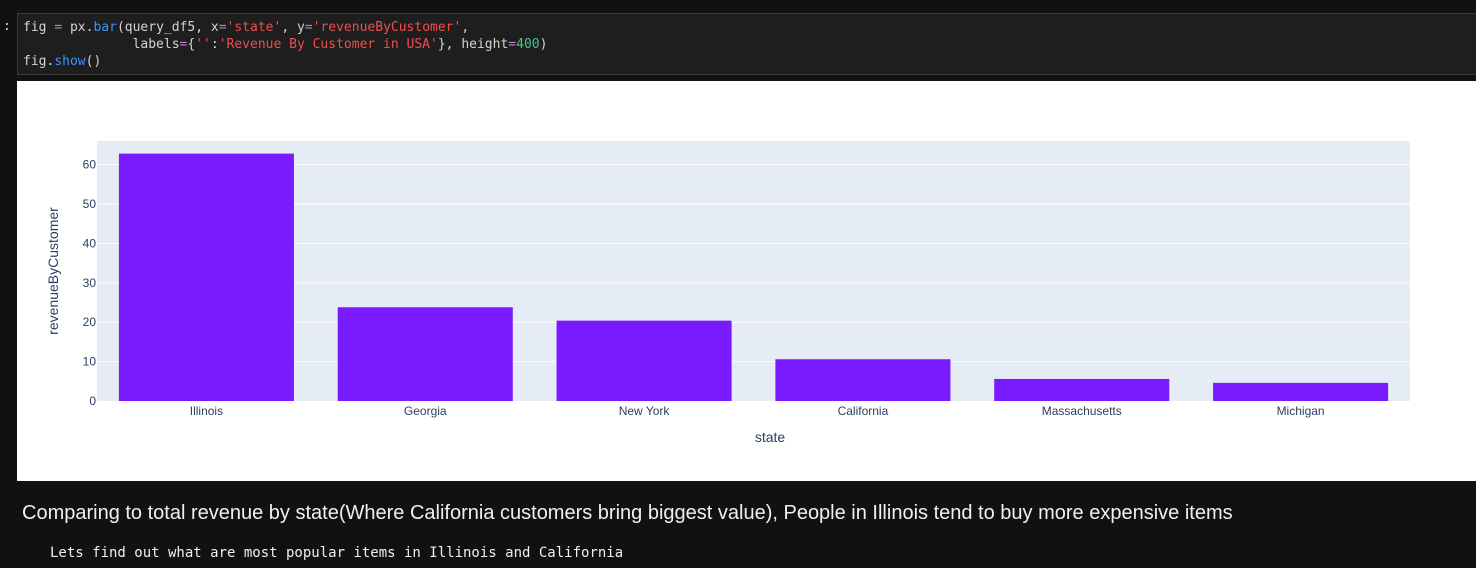  Describe the element at coordinates (90, 322) in the screenshot. I see `y-tick-label: 20` at that location.